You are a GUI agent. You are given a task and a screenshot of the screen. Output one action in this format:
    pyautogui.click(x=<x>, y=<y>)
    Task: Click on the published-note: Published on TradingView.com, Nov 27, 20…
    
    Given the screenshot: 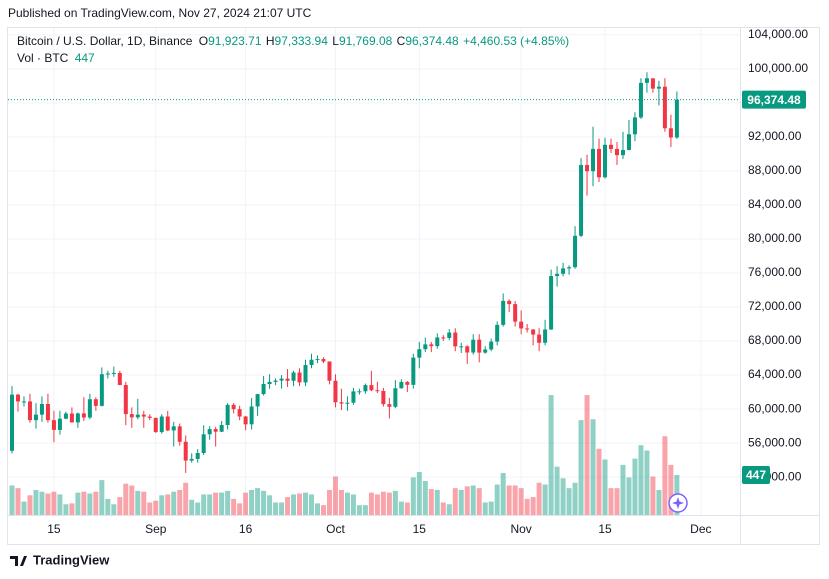 What is the action you would take?
    pyautogui.click(x=160, y=13)
    